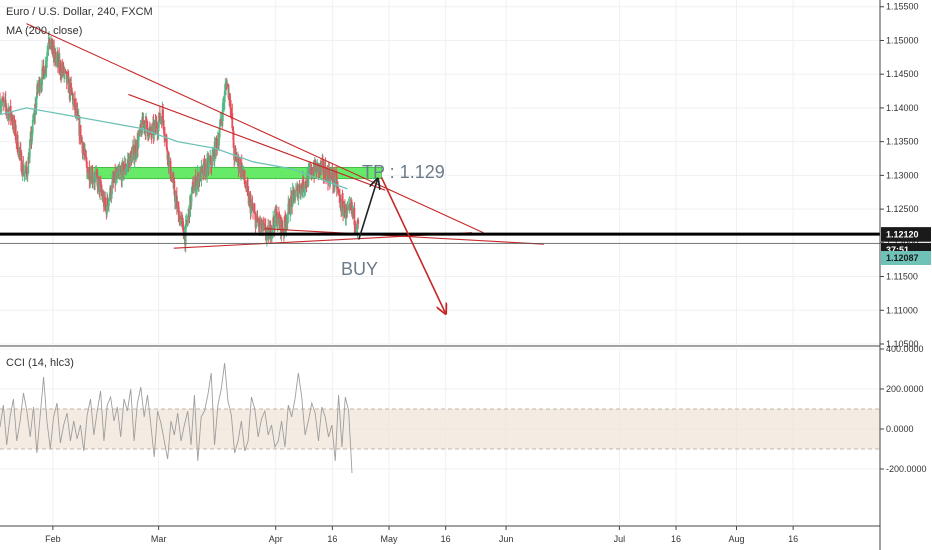 The image size is (932, 550). I want to click on price-axis-label: 1.13500, so click(902, 142).